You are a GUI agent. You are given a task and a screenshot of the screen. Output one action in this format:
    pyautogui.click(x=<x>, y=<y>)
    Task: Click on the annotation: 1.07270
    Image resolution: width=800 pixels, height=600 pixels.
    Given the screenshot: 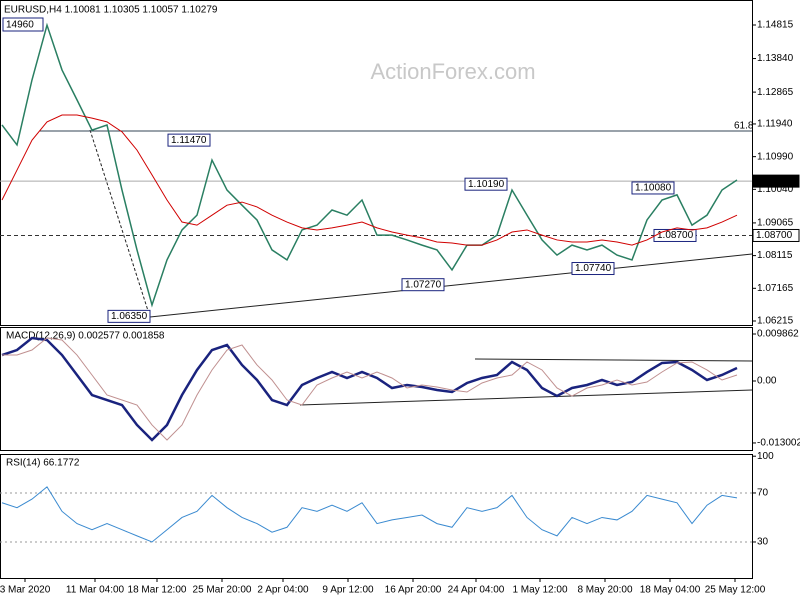 What is the action you would take?
    pyautogui.click(x=423, y=284)
    